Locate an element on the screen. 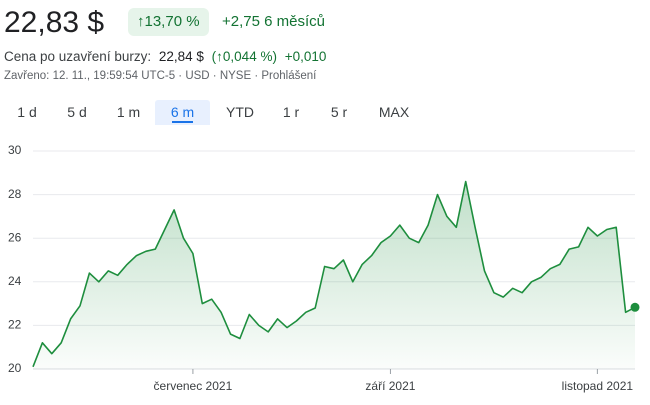  after-hours-percent: (↑0,044 %) is located at coordinates (244, 56).